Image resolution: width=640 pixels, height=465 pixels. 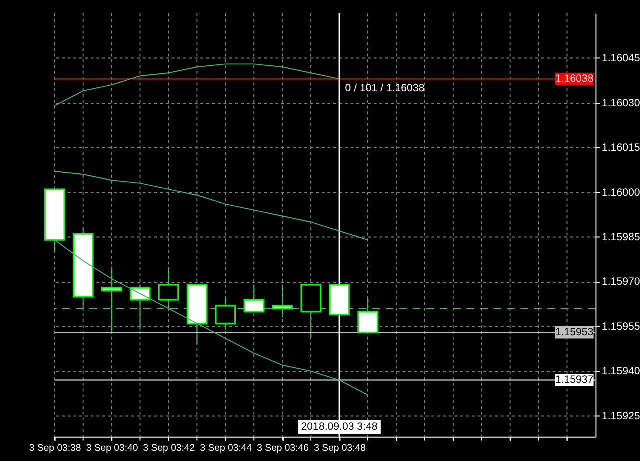 What do you see at coordinates (340, 448) in the screenshot?
I see `x-tick-label: 3 Sep 03:48` at bounding box center [340, 448].